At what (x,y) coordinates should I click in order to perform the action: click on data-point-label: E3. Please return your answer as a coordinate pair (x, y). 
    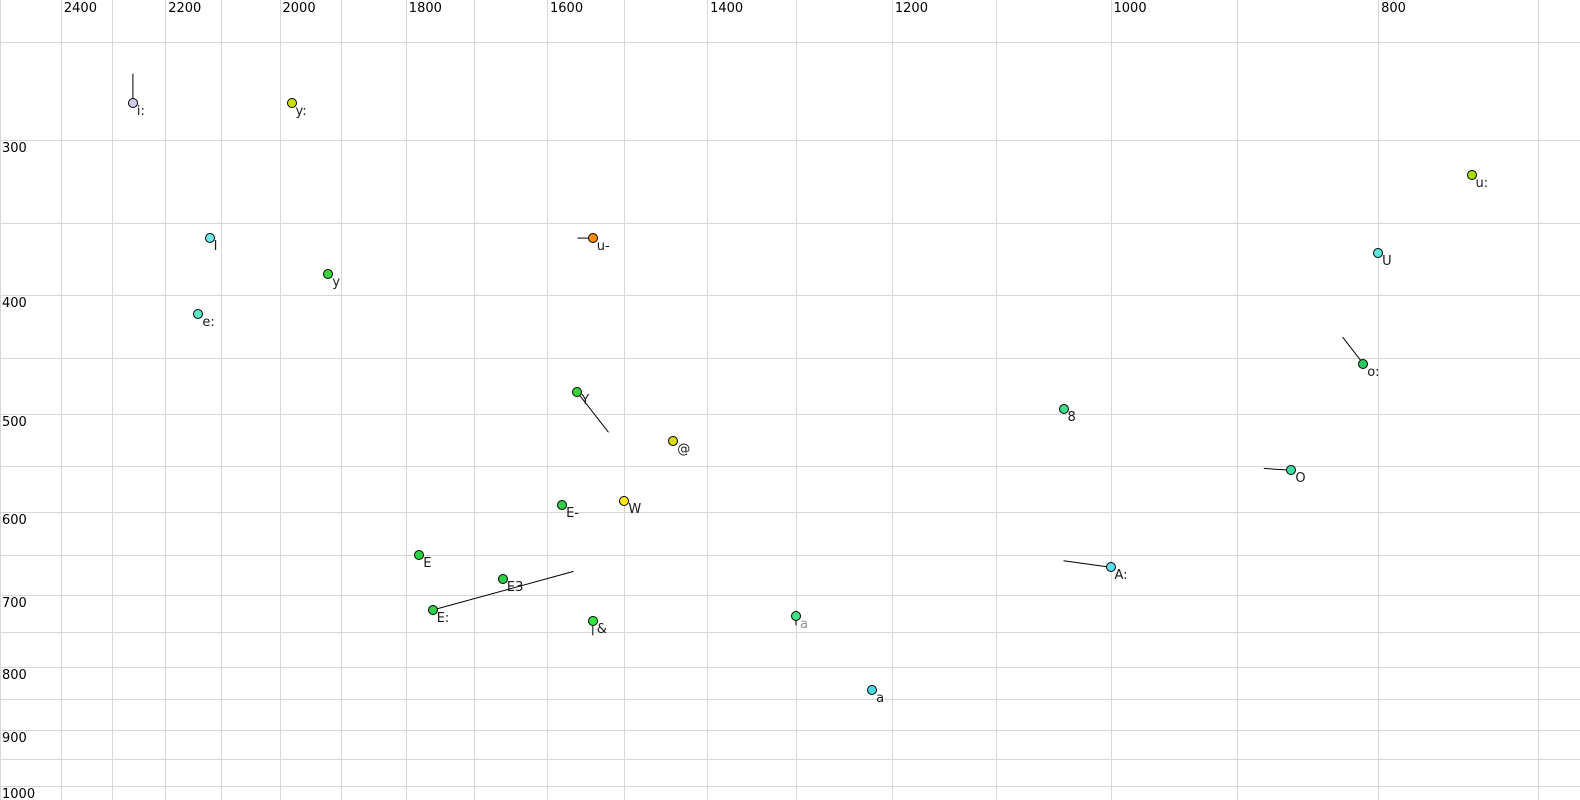
    Looking at the image, I should click on (515, 588).